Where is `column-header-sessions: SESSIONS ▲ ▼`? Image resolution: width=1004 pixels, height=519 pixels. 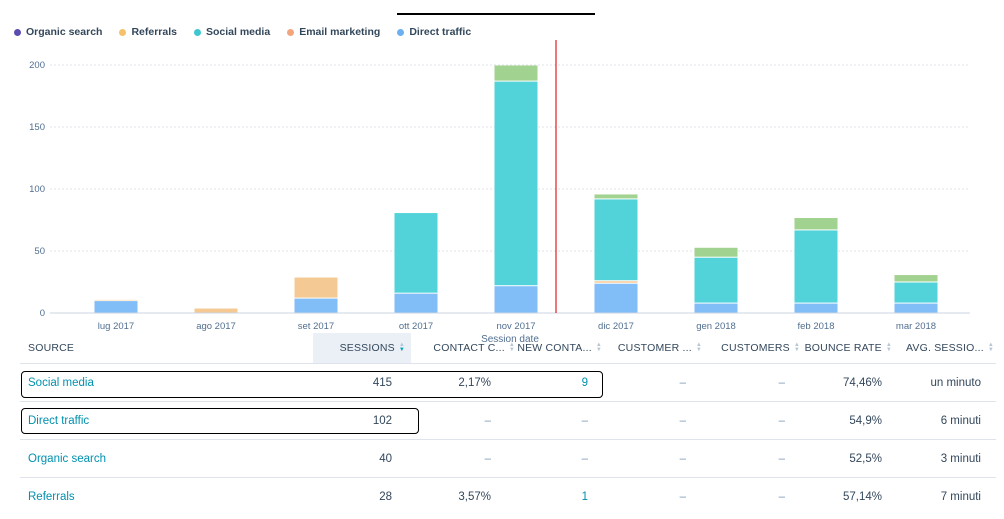 column-header-sessions: SESSIONS ▲ ▼ is located at coordinates (362, 348).